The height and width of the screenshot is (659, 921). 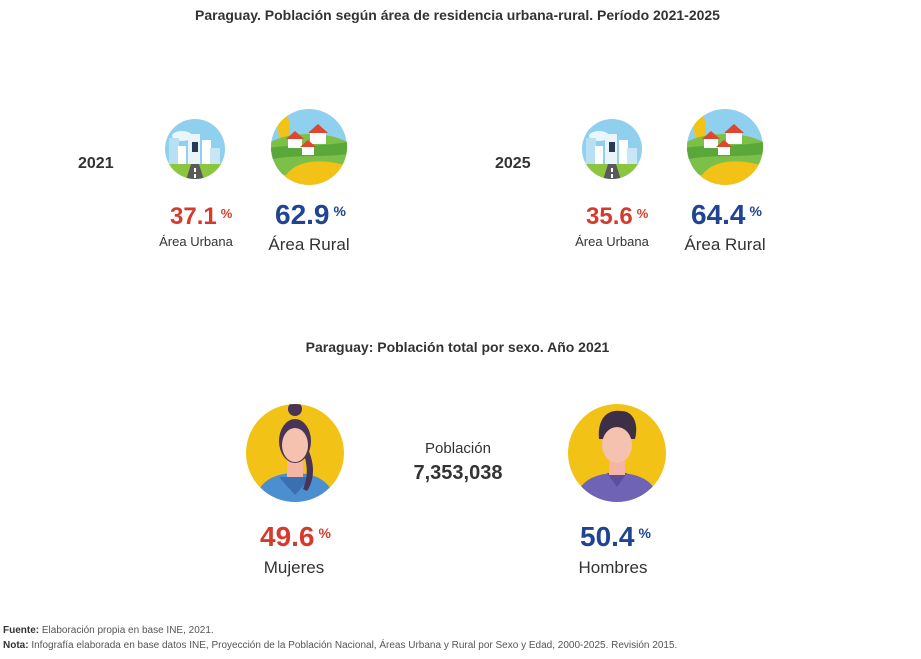 I want to click on year-2021-label: 2021, so click(x=96, y=163).